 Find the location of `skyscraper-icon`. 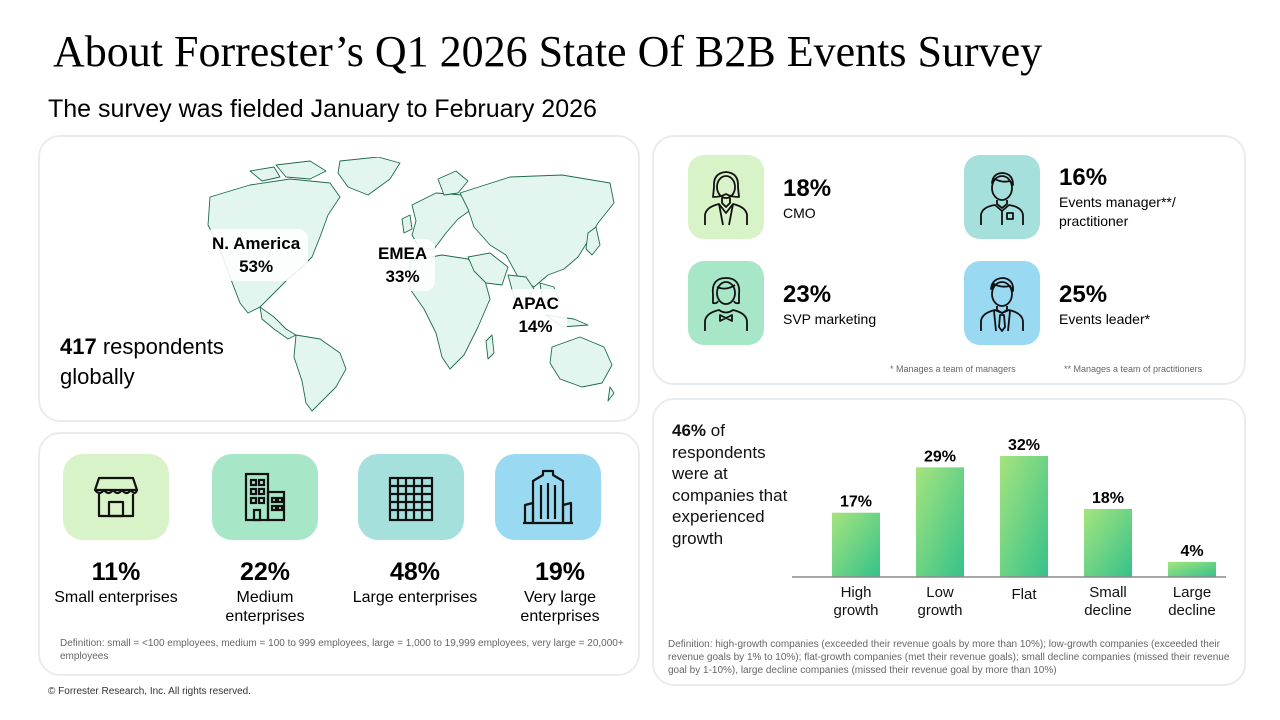

skyscraper-icon is located at coordinates (548, 497).